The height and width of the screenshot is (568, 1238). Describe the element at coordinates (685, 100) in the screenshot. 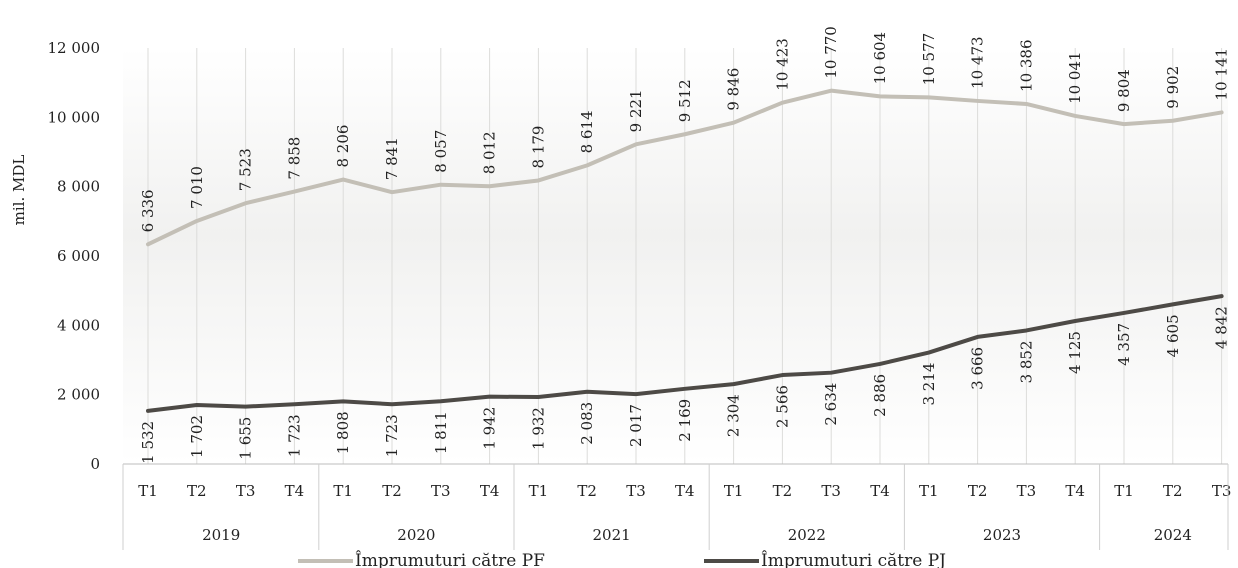

I see `data-label-pf: 9 512` at that location.